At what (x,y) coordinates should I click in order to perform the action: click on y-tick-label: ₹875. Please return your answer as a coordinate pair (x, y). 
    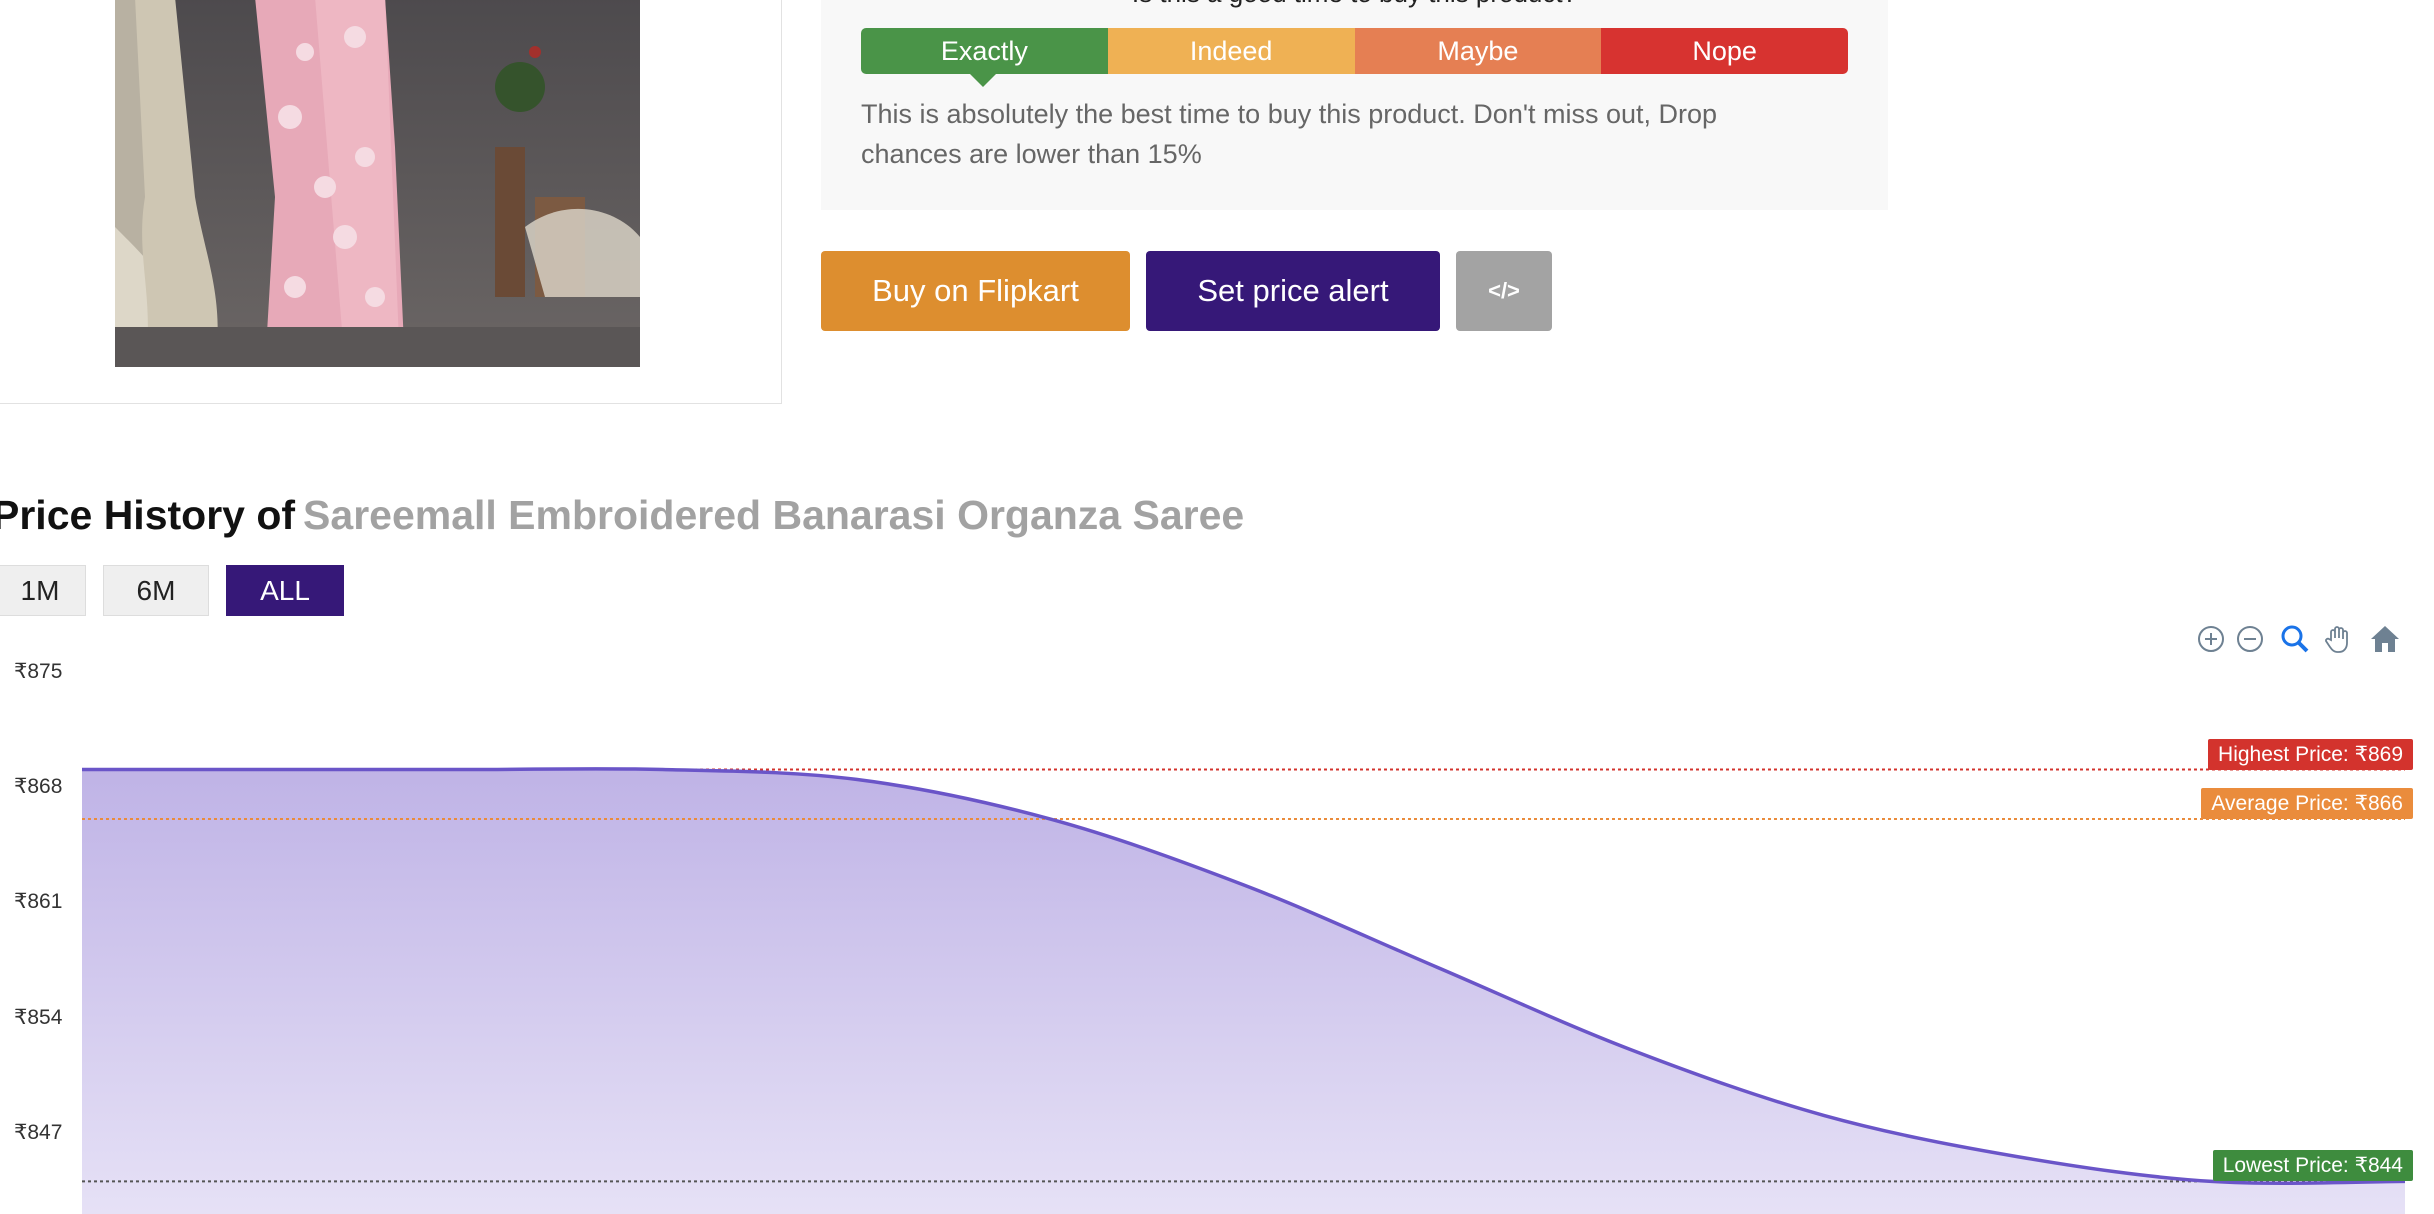
    Looking at the image, I should click on (38, 671).